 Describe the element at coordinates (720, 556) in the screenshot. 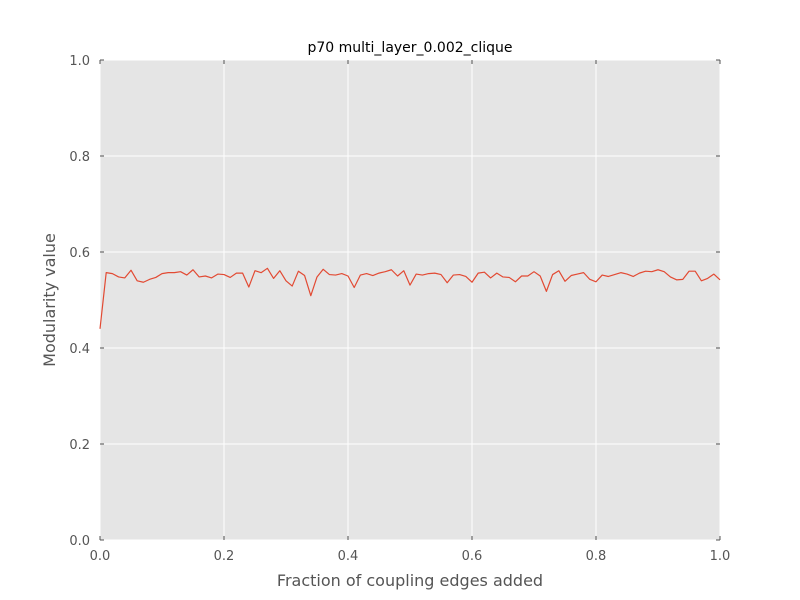

I see `x-tick-label: 1.0` at that location.